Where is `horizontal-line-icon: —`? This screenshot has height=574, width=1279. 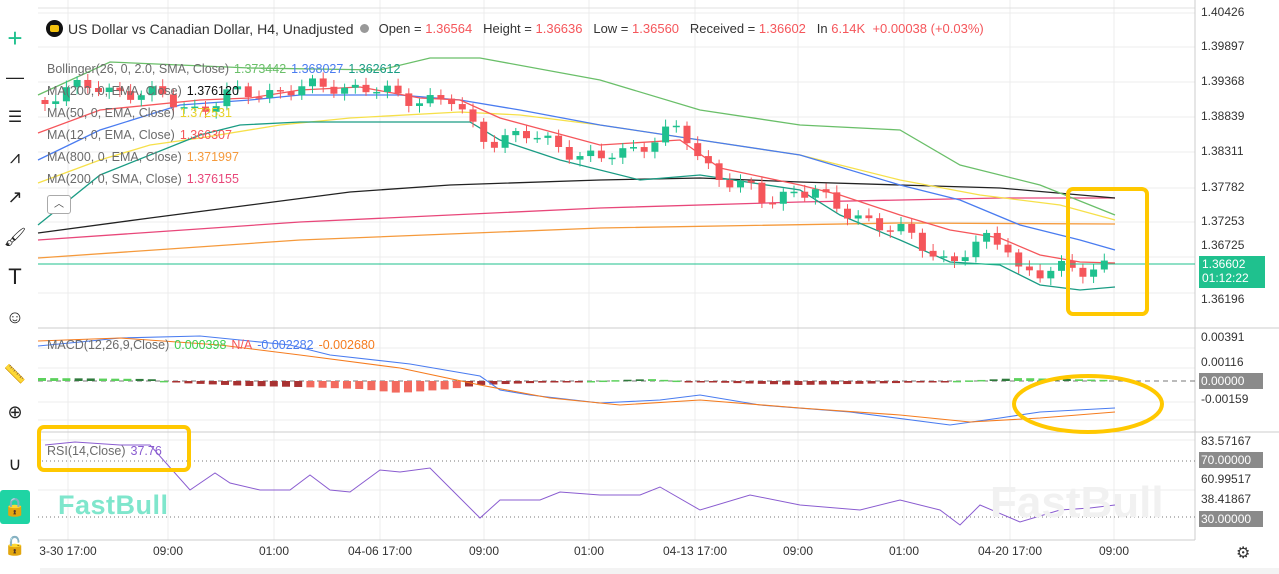
horizontal-line-icon: — is located at coordinates (15, 76).